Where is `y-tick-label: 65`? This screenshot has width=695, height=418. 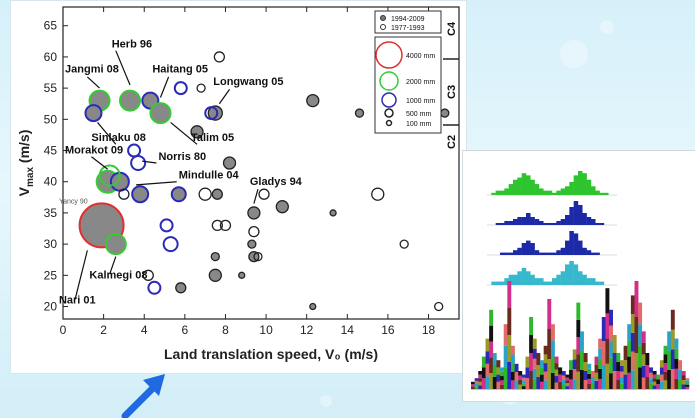 y-tick-label: 65 is located at coordinates (51, 26).